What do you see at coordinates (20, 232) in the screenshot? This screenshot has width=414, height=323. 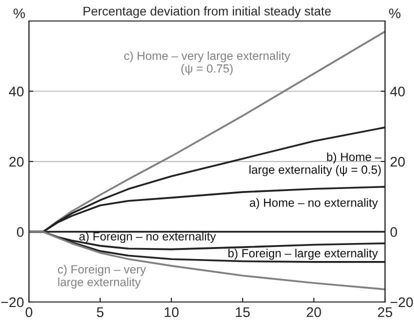 I see `y-tick-label: 0` at bounding box center [20, 232].